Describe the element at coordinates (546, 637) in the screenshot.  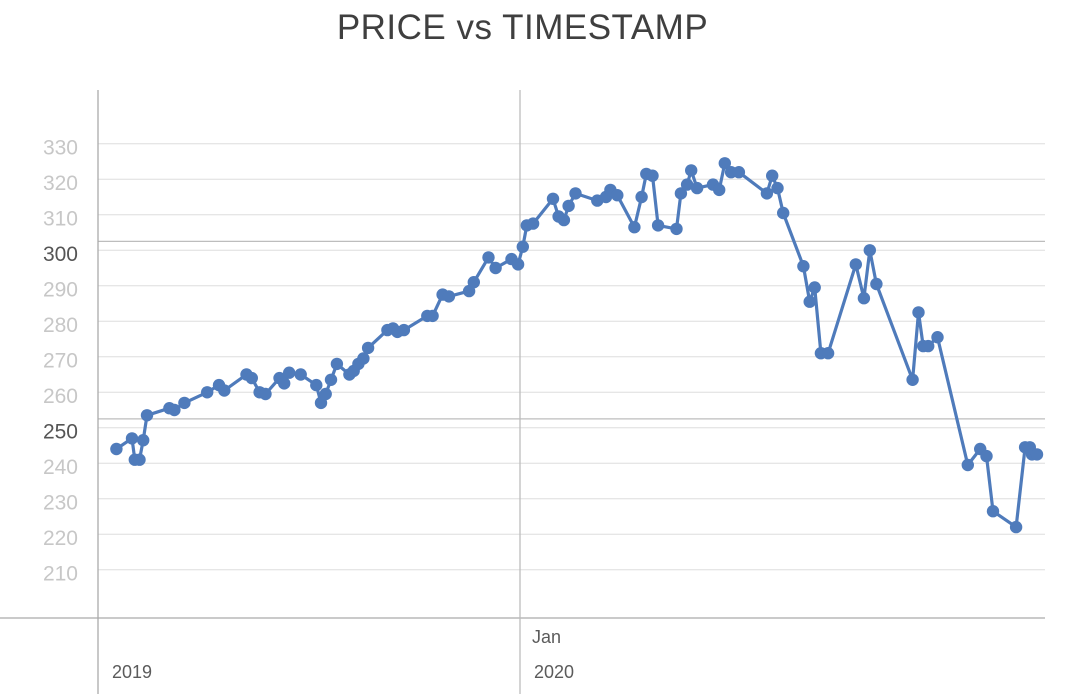
I see `x-tick-month-label: Jan` at that location.